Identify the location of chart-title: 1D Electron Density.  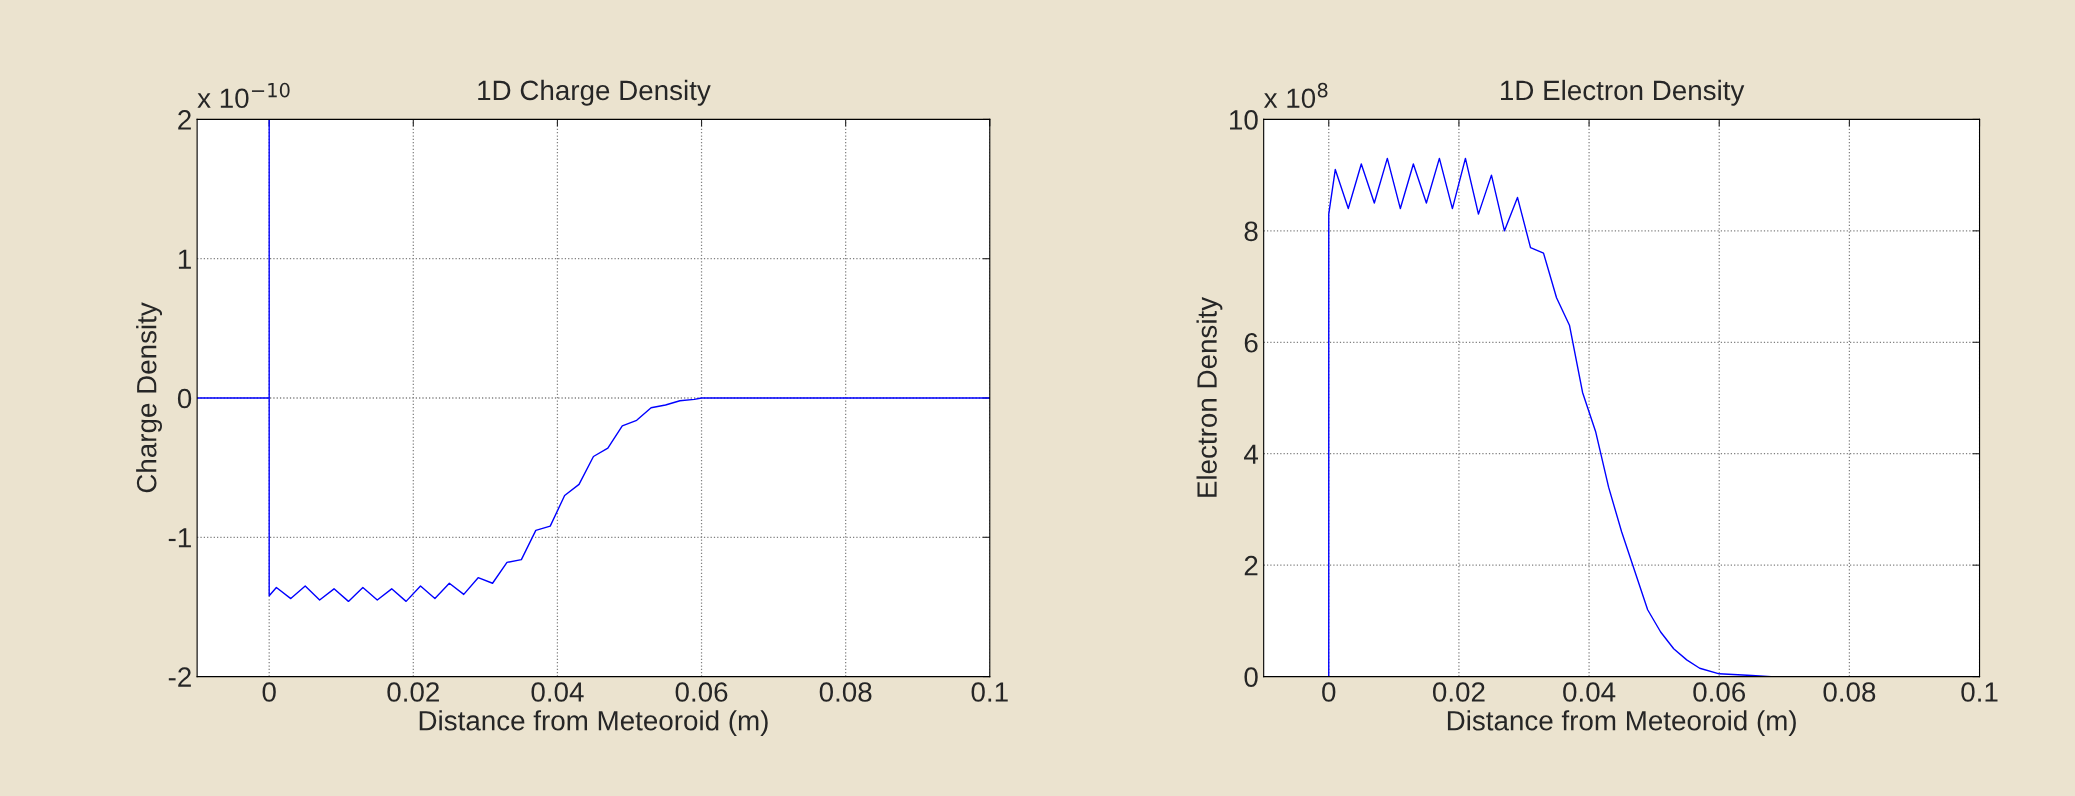
(1623, 92).